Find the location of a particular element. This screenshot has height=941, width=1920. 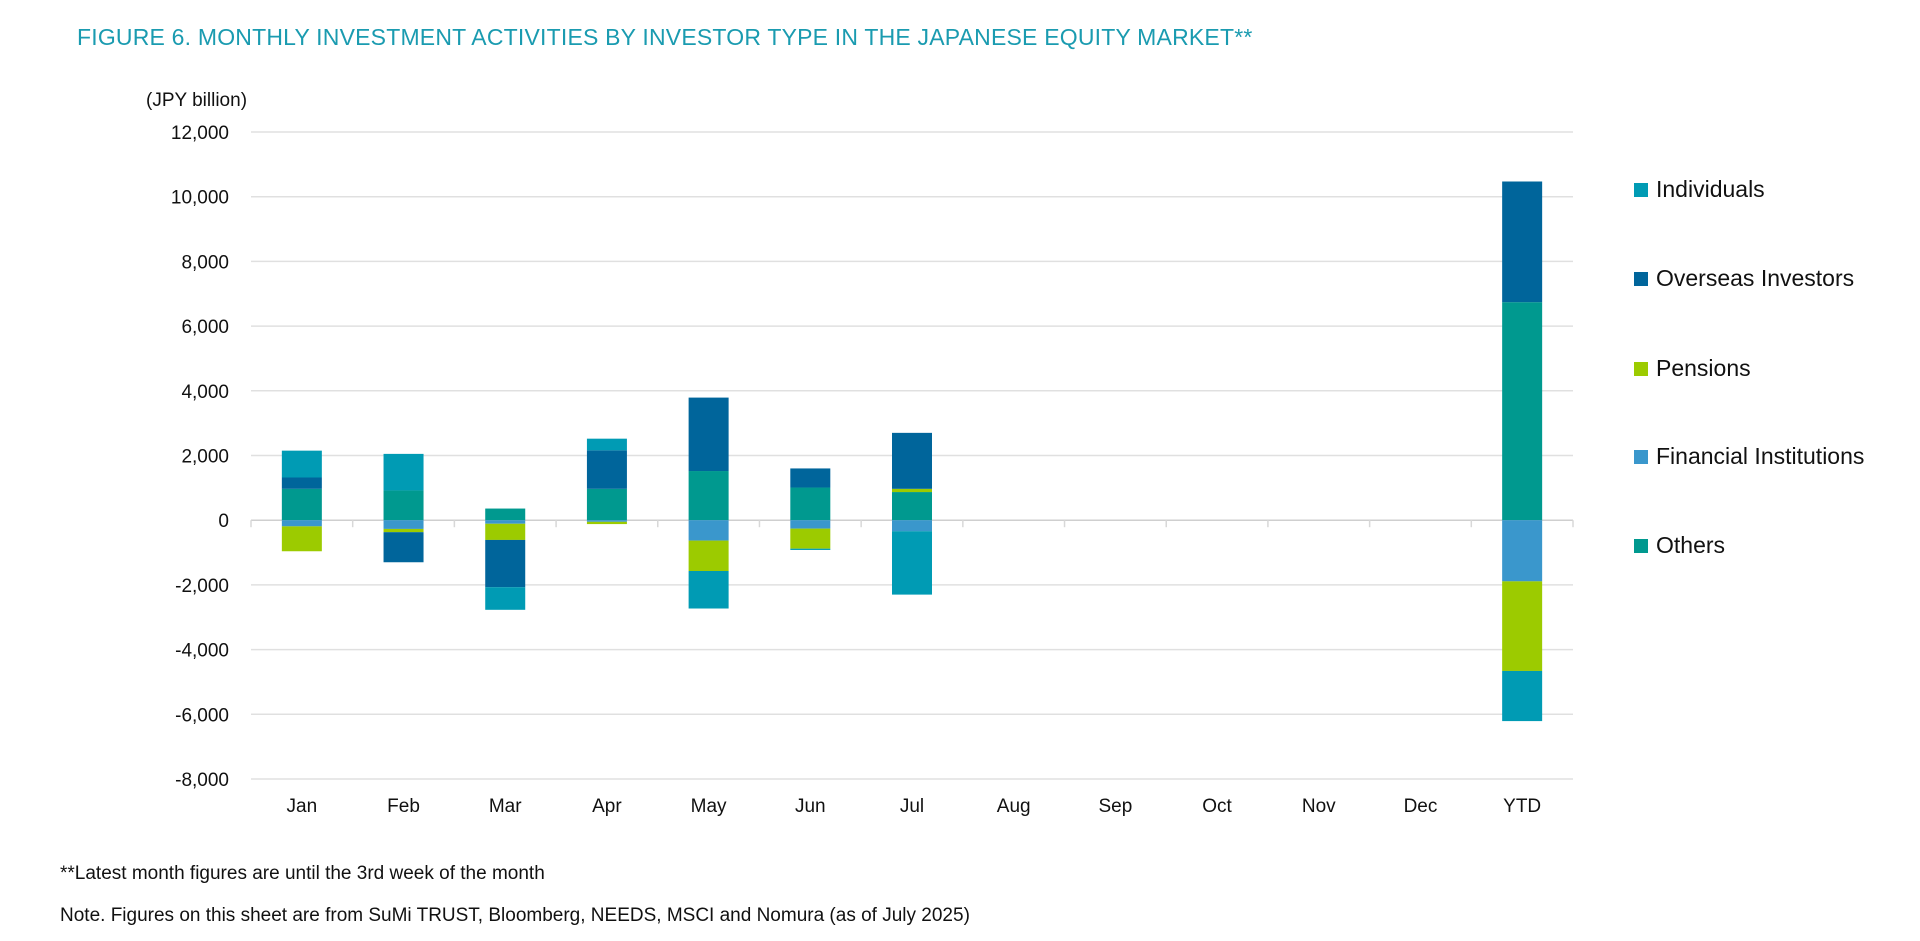

bar-others-feb is located at coordinates (403, 505).